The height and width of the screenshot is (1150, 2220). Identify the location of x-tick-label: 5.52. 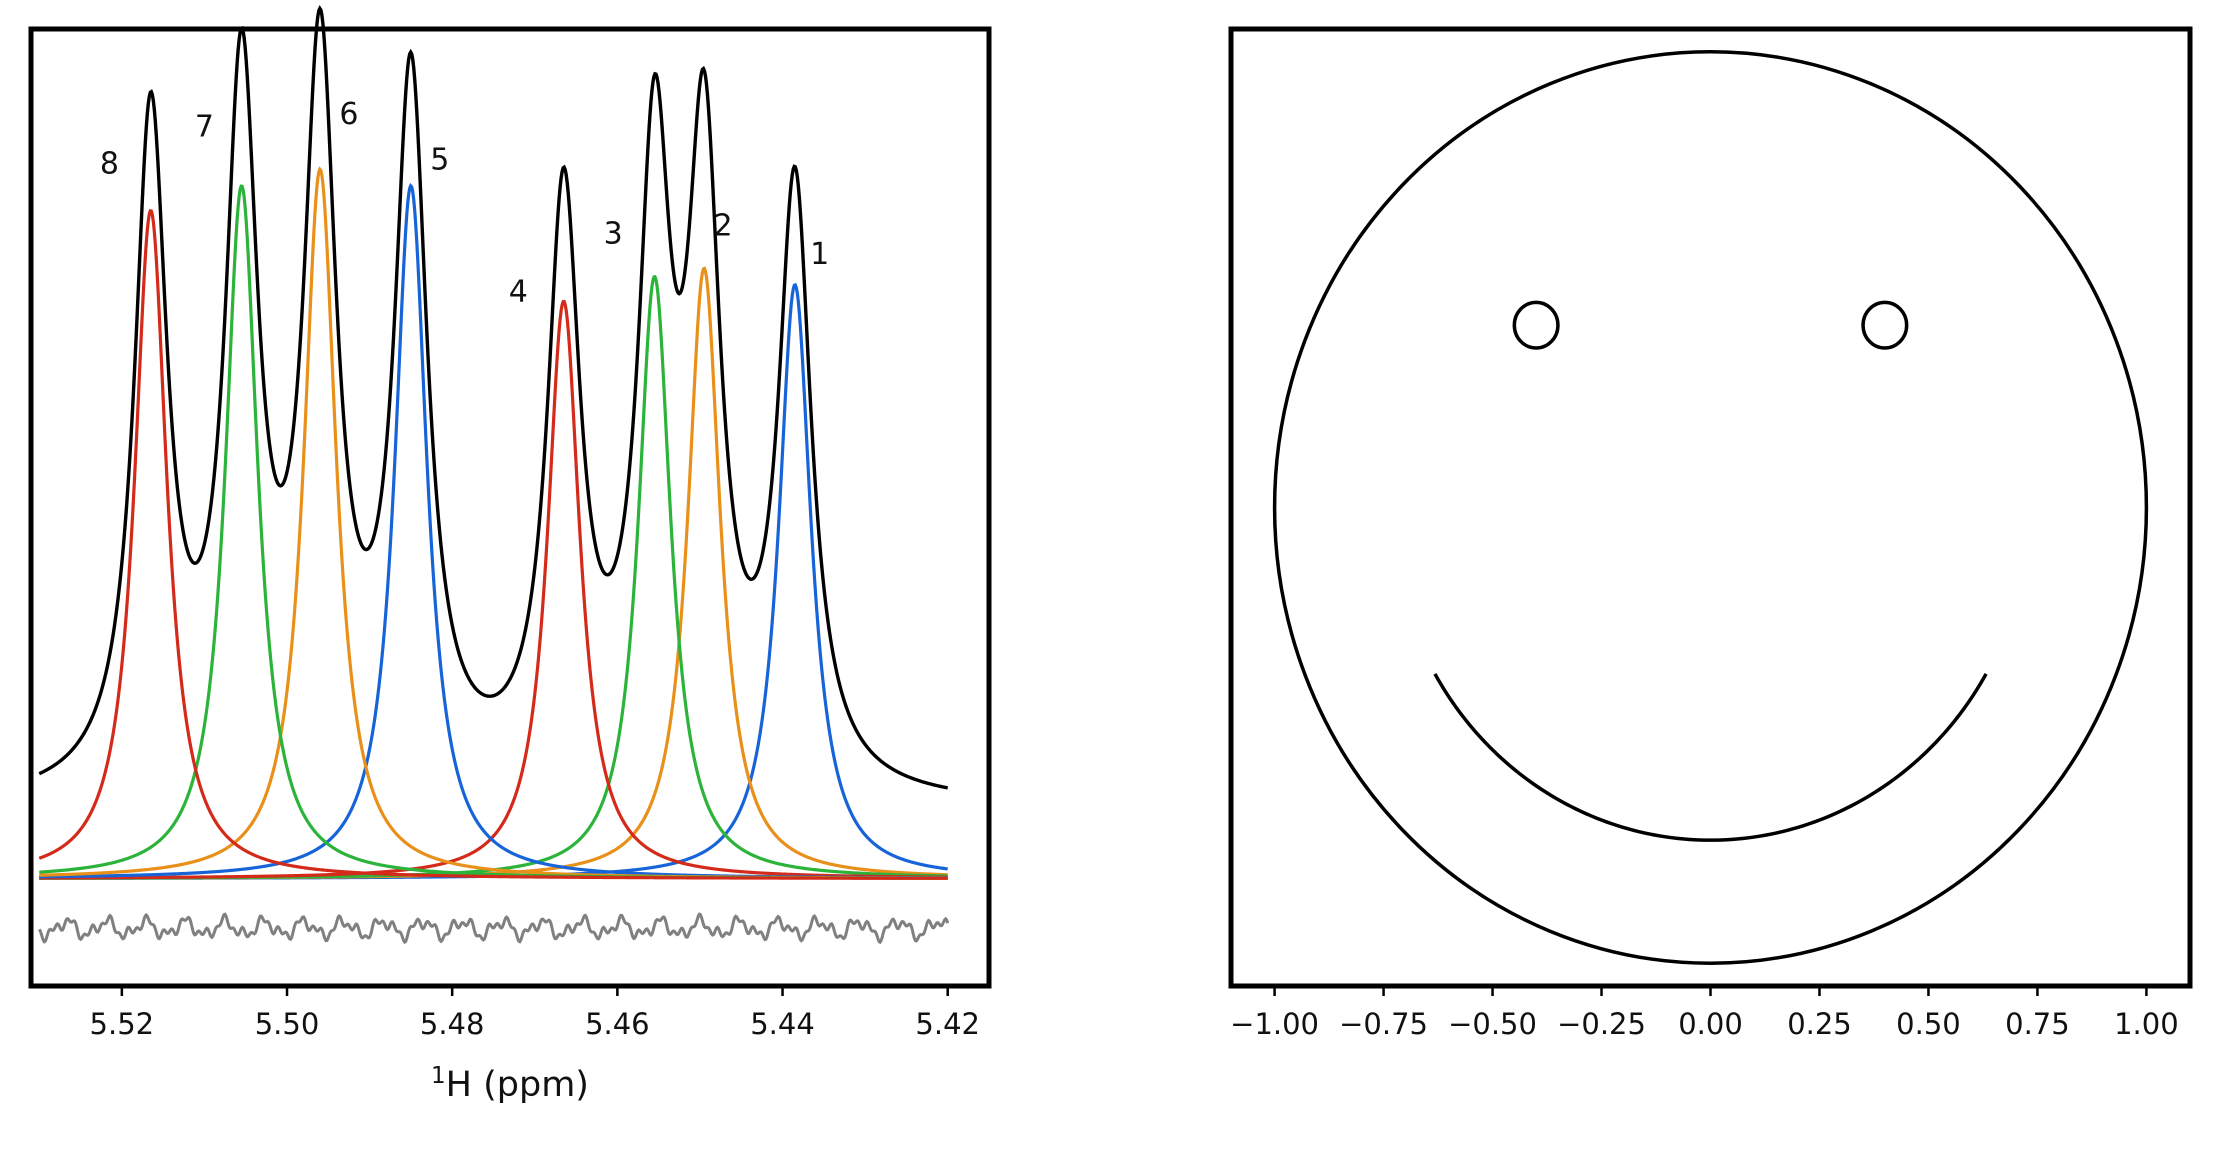
(122, 1024).